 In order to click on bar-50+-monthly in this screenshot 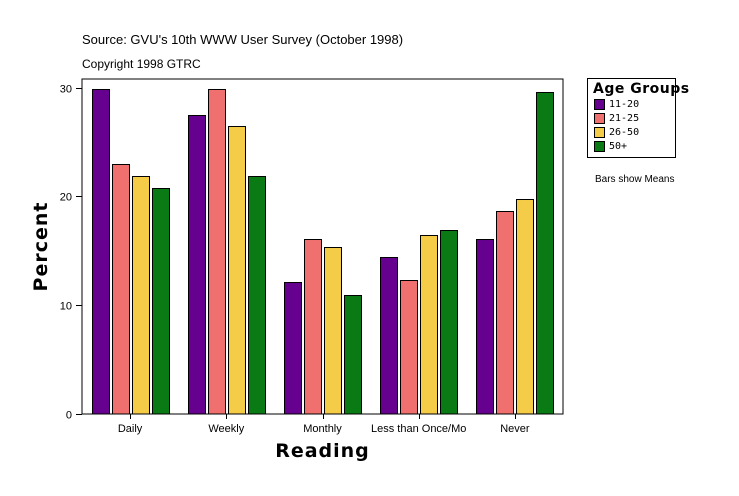, I will do `click(353, 355)`.